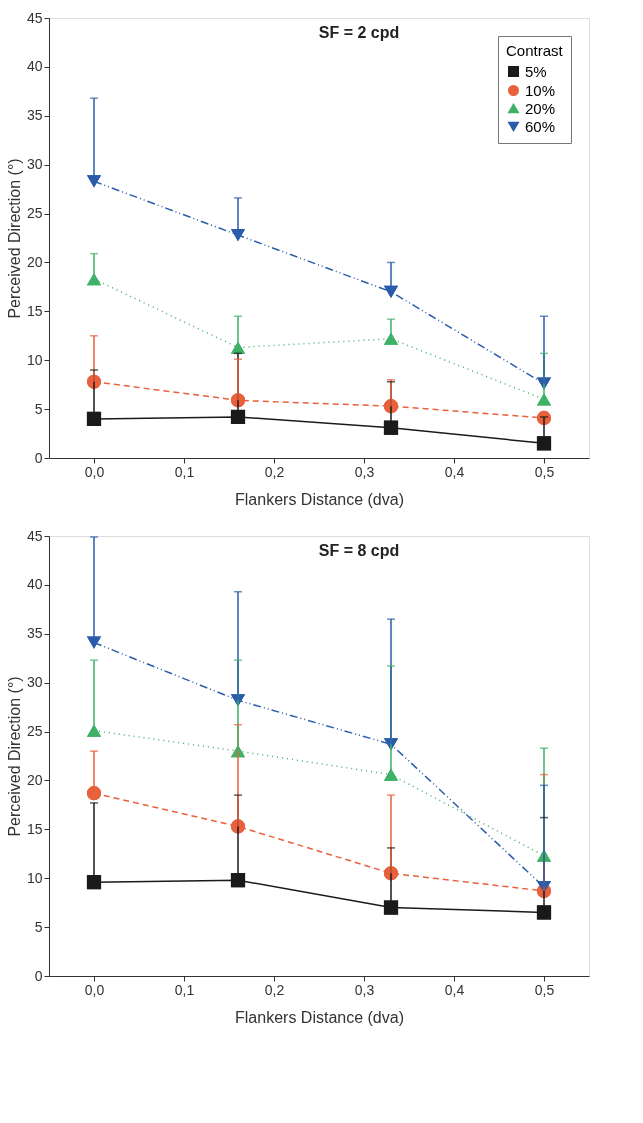 This screenshot has height=1123, width=643. I want to click on legend-title: Contrast, so click(535, 50).